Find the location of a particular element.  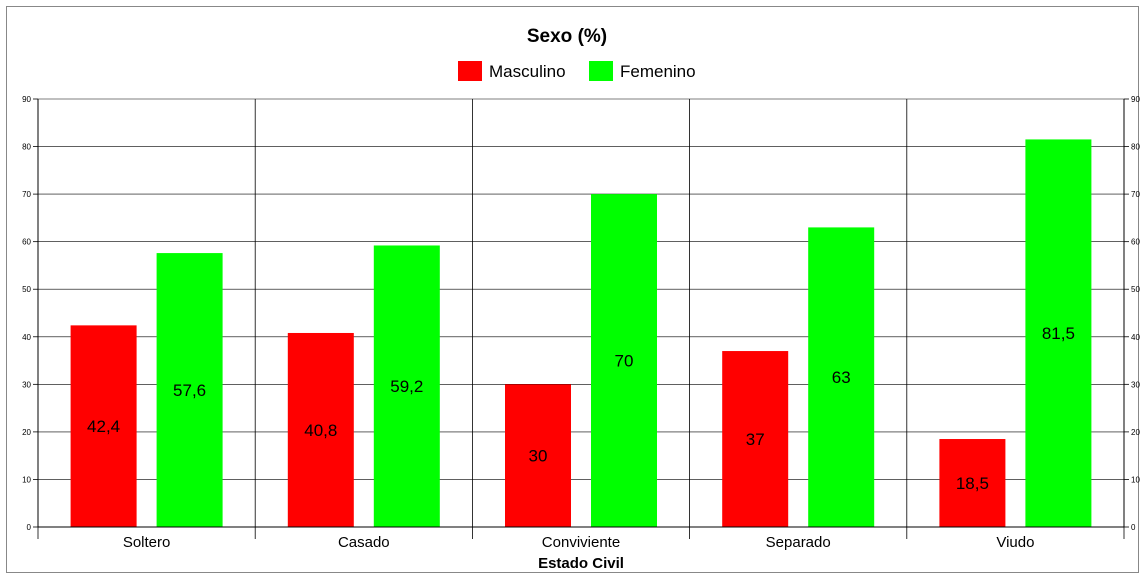

data-label: 37 is located at coordinates (755, 439).